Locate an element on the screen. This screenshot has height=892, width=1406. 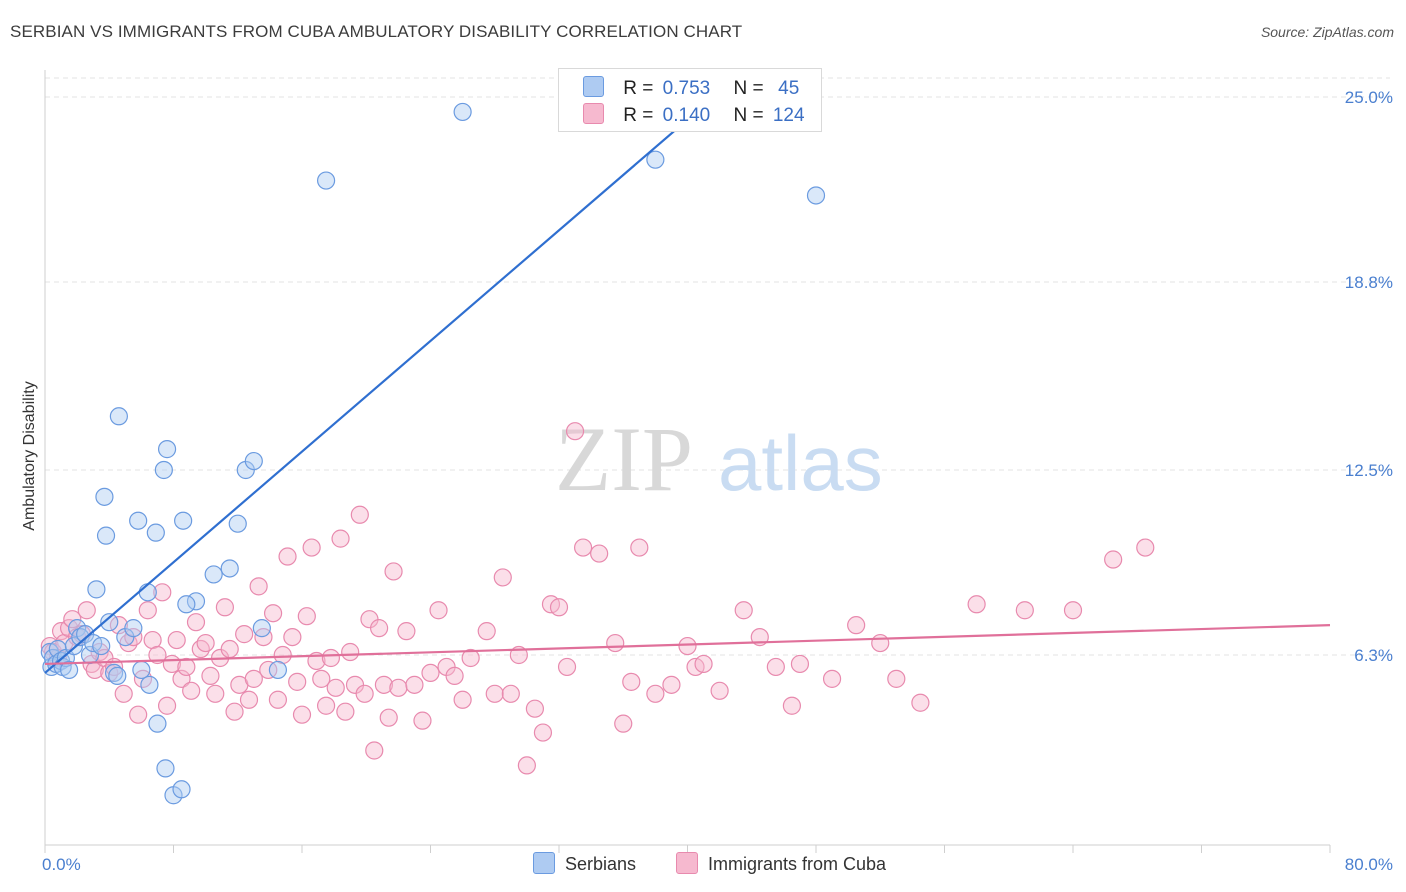
trend-line-cuba is located at coordinates (687, 645).